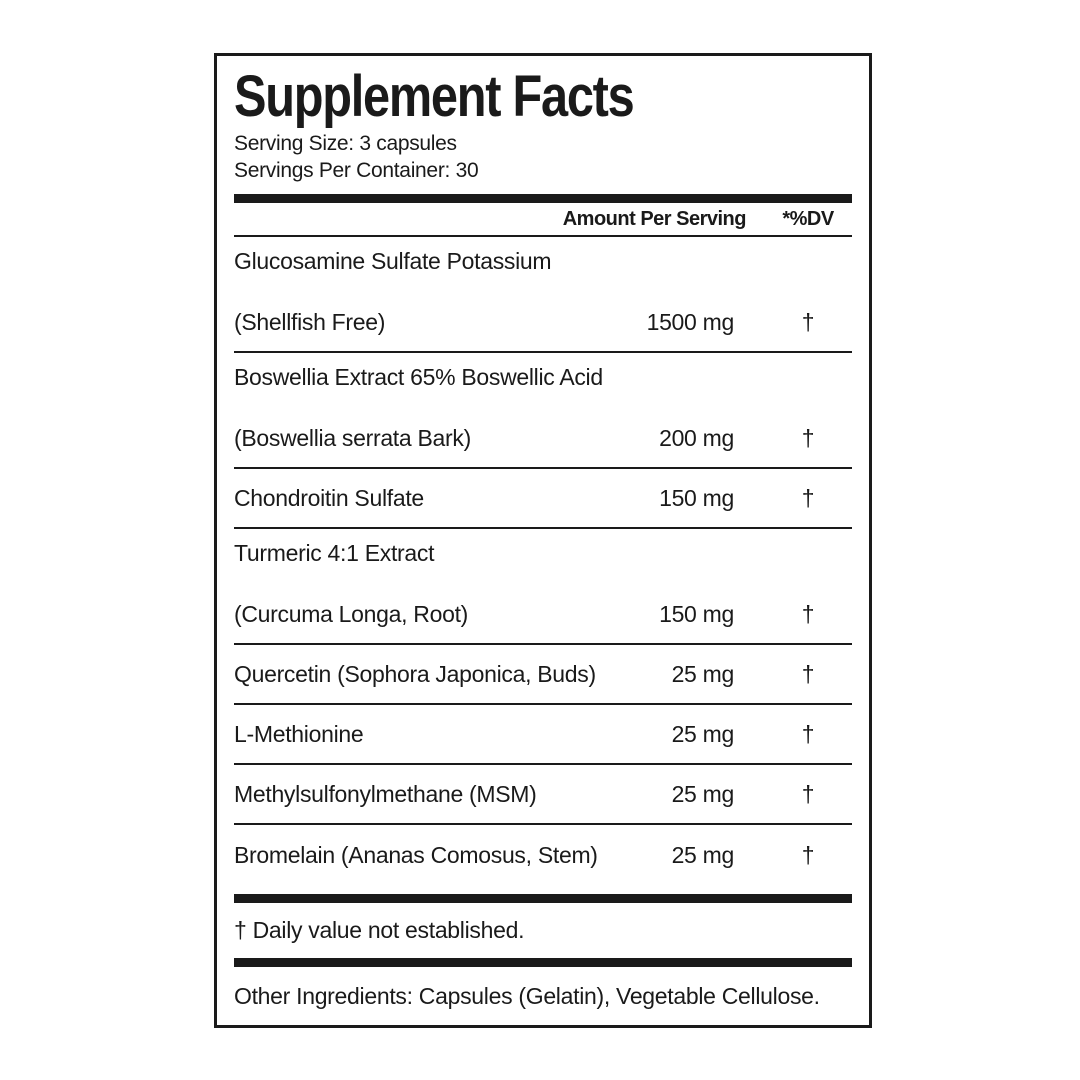 The width and height of the screenshot is (1080, 1080). I want to click on thick-divider-top, so click(543, 198).